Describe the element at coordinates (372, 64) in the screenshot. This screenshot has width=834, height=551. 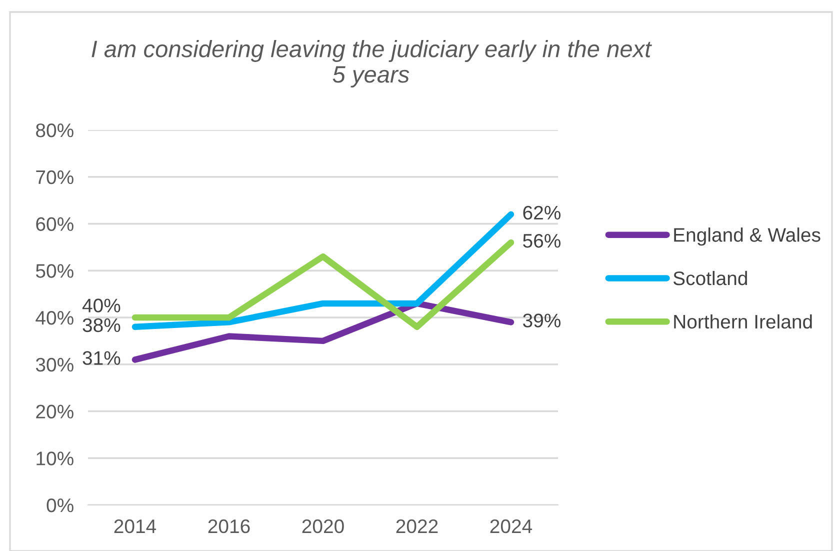
I see `chart-title: I am considering leaving the judiciary early in the next 5 years` at that location.